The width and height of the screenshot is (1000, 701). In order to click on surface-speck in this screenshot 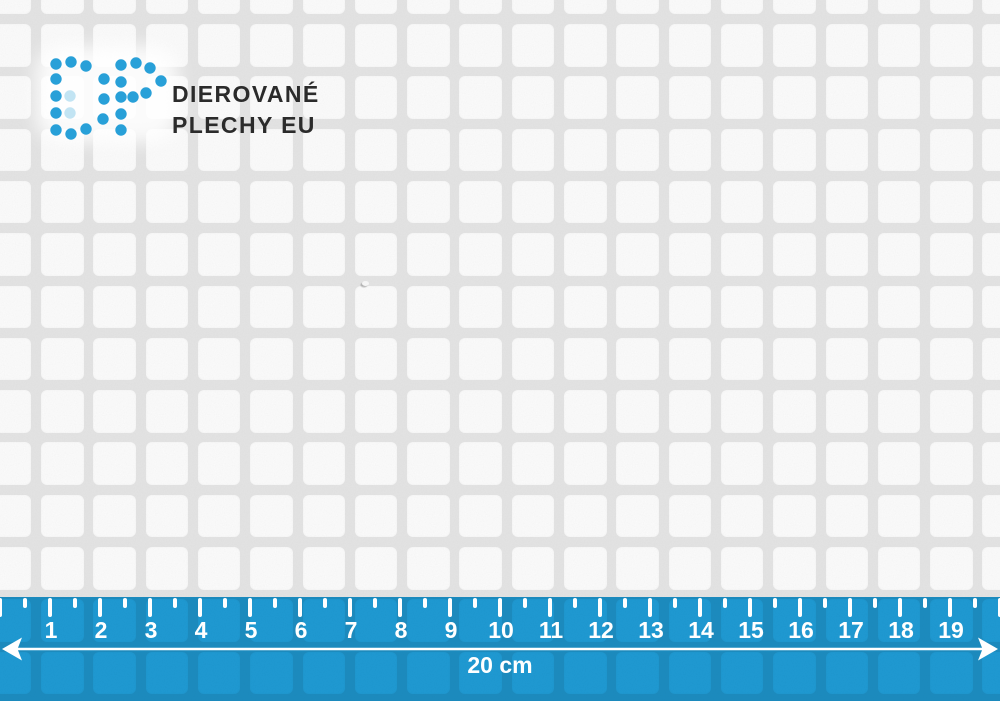, I will do `click(365, 283)`.